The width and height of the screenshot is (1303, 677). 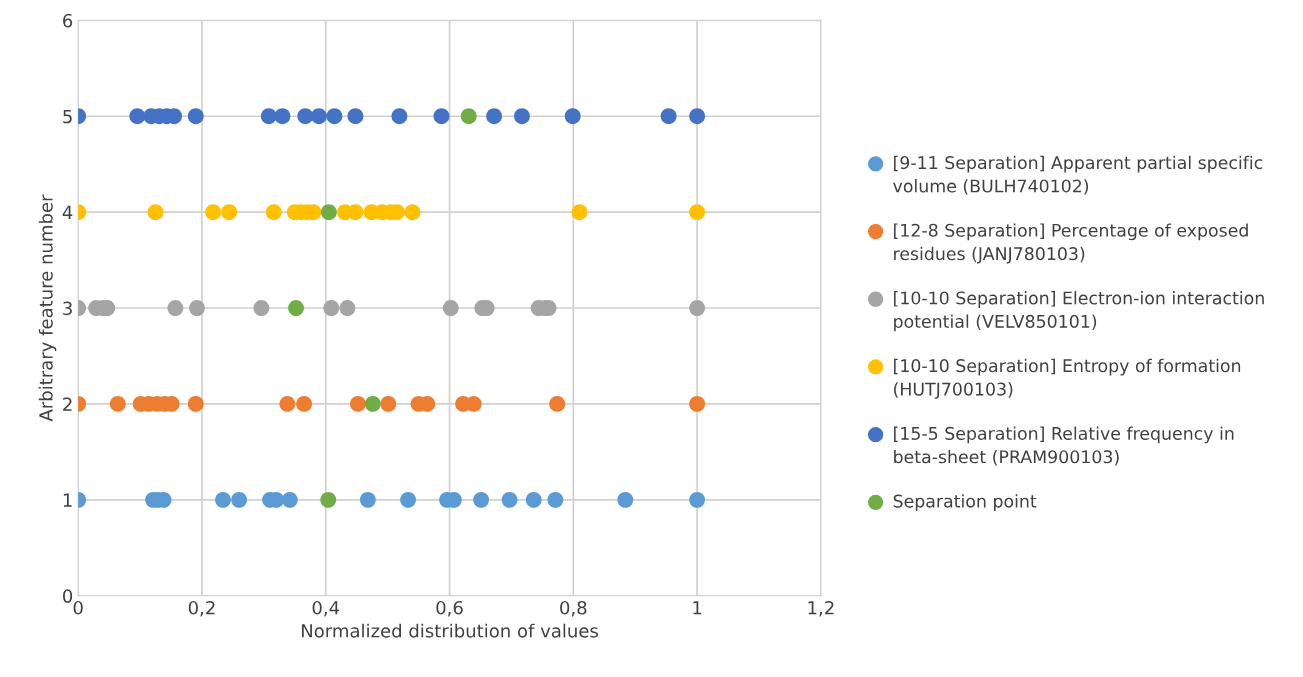 I want to click on y-tick-label: 2, so click(x=67, y=404).